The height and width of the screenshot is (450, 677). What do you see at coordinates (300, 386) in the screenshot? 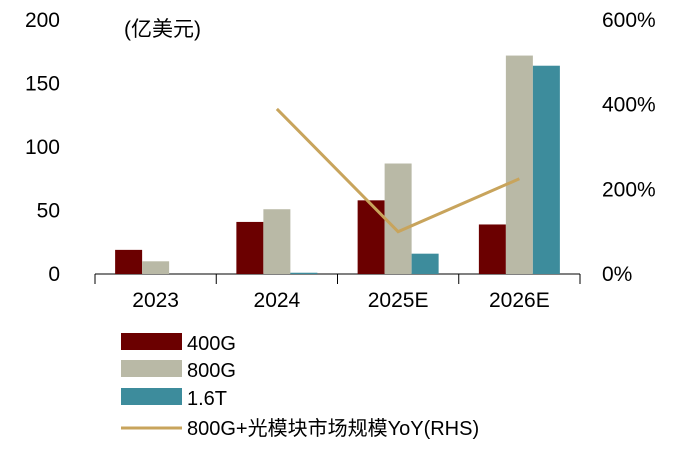
I see `legend: 400G 800G 1.6T 800G+光模块市场规模YoY(RHS)` at bounding box center [300, 386].